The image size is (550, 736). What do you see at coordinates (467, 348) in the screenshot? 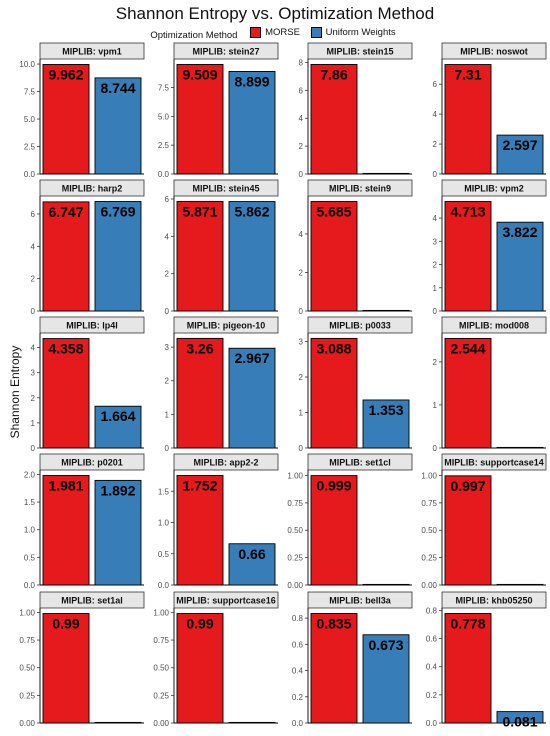
I see `data-label-morse: 2.544` at bounding box center [467, 348].